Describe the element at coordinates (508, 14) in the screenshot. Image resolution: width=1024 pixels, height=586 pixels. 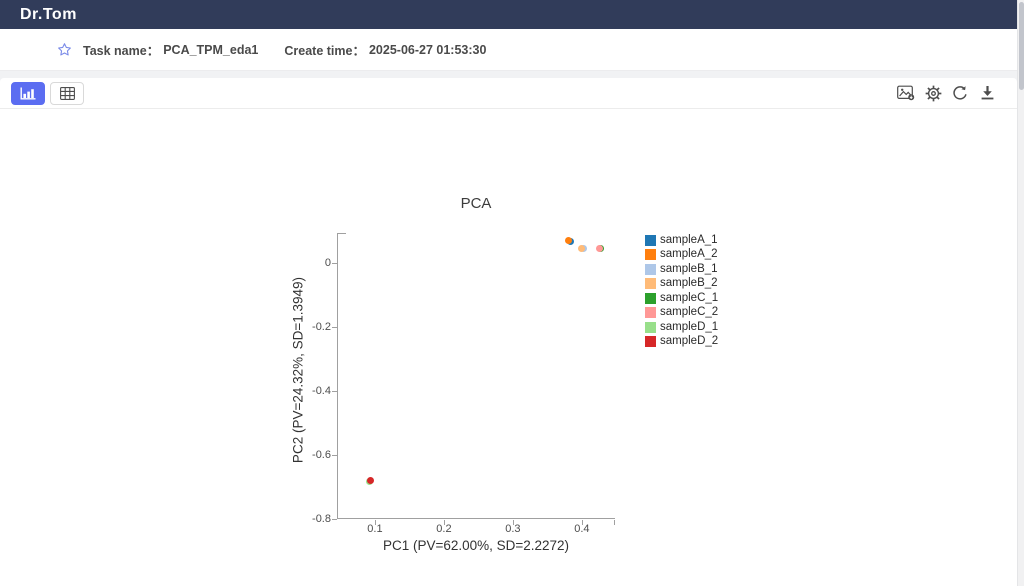
I see `top-navbar: Dr.Tom` at that location.